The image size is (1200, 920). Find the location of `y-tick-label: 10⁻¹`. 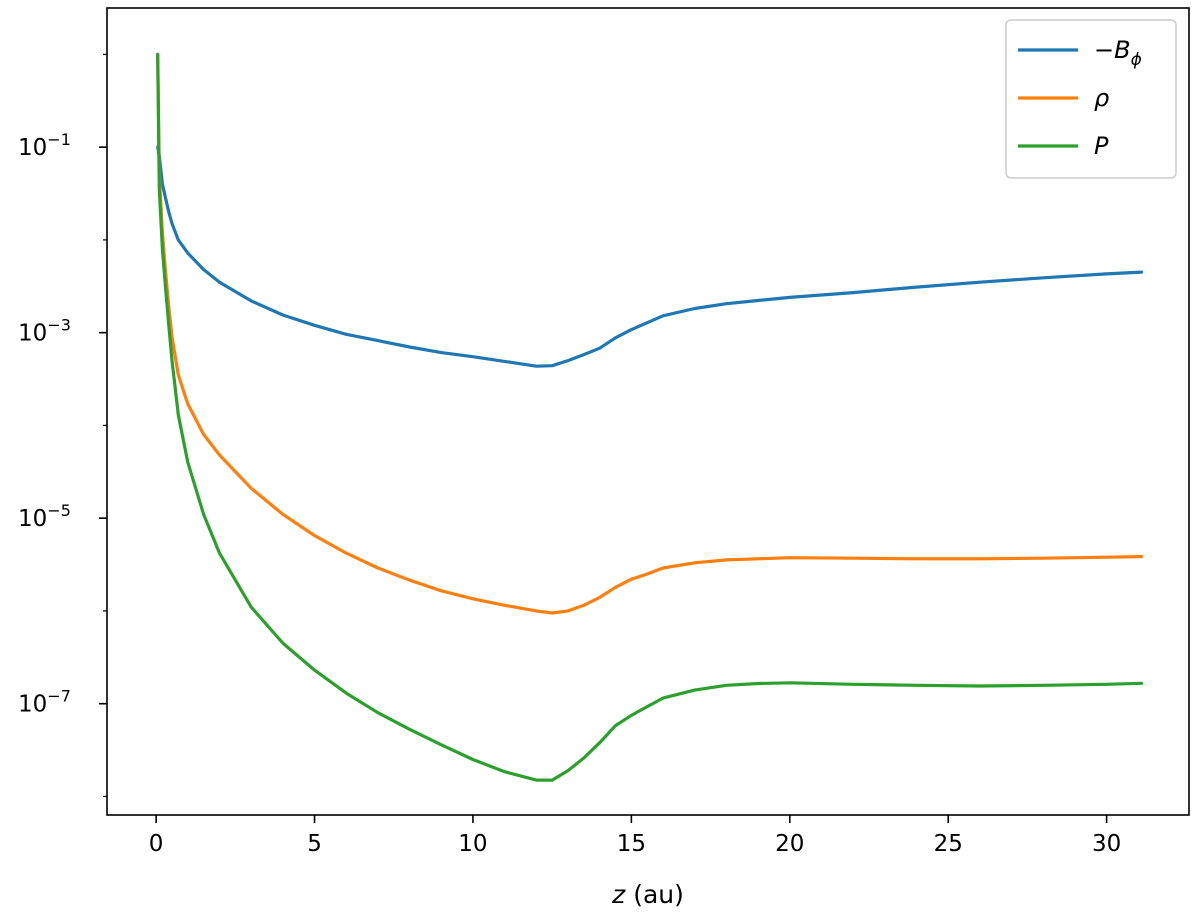

y-tick-label: 10⁻¹ is located at coordinates (44, 145).